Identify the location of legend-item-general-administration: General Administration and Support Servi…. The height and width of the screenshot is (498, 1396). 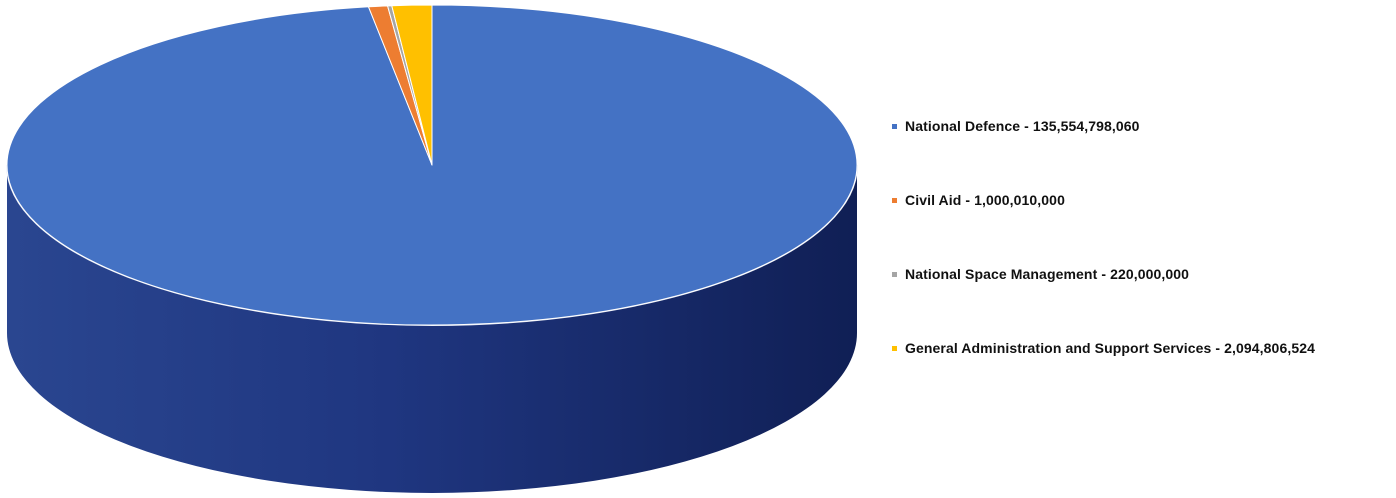
(1138, 377).